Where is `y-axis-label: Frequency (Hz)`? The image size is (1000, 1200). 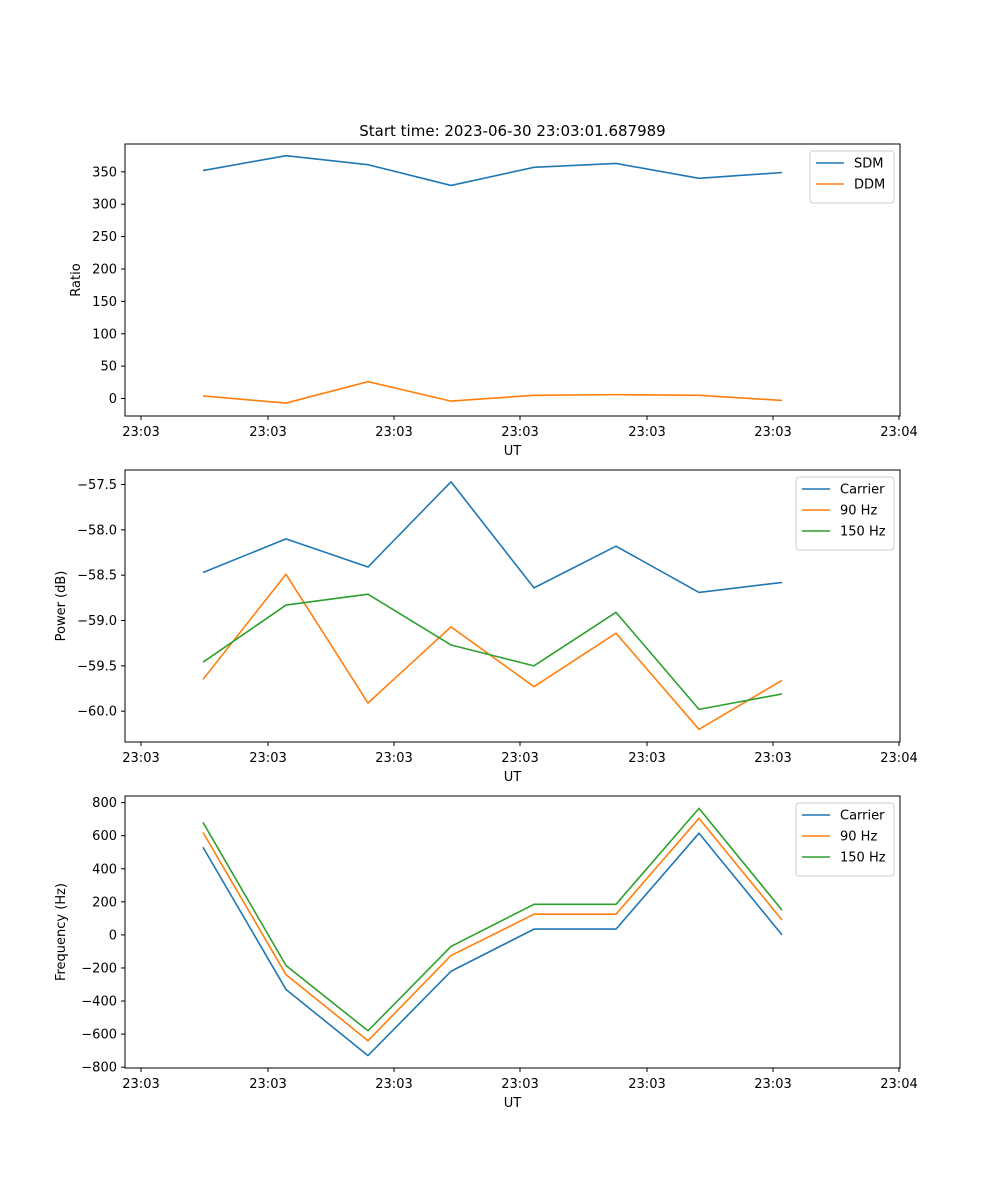
y-axis-label: Frequency (Hz) is located at coordinates (61, 932).